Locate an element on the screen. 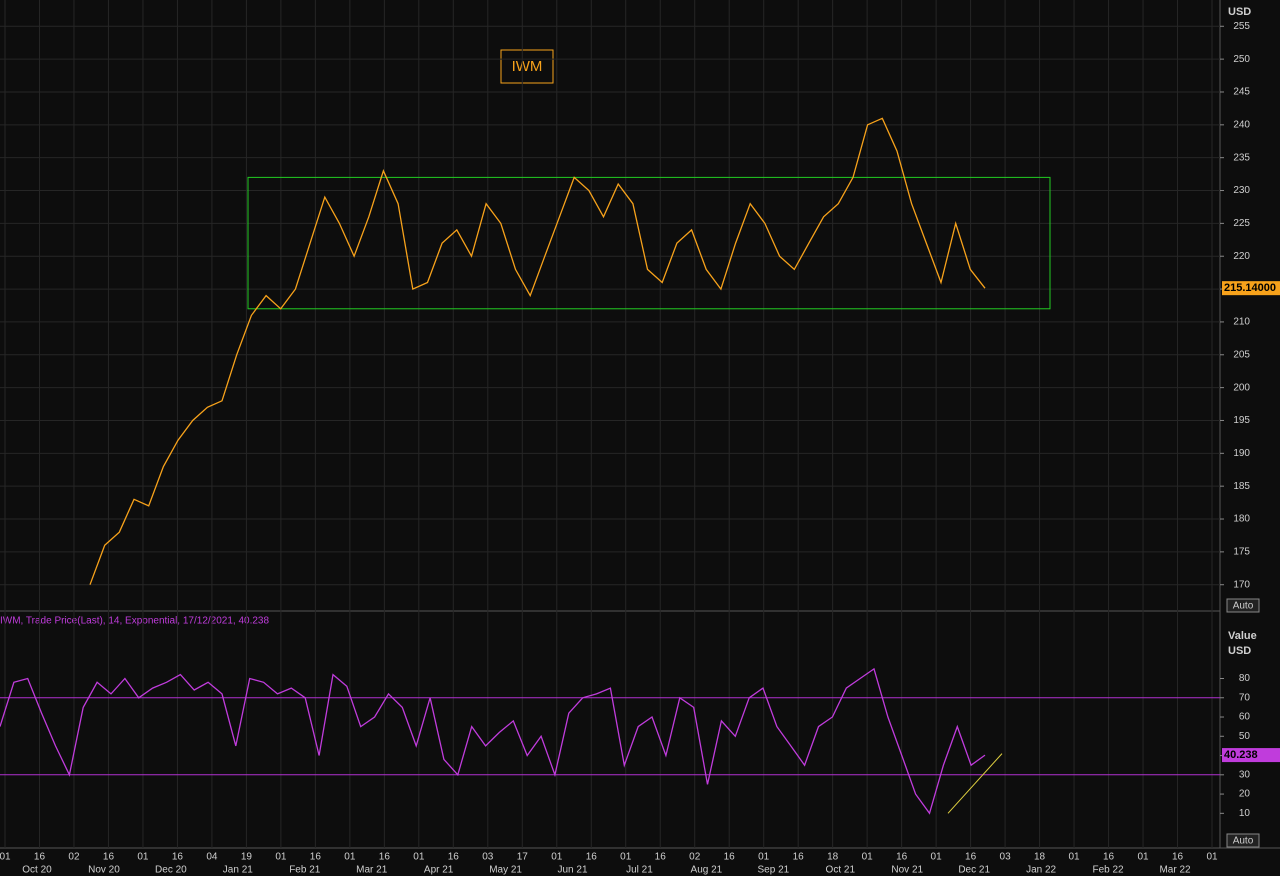 The image size is (1280, 876). y-tick-label: 30 is located at coordinates (1245, 774).